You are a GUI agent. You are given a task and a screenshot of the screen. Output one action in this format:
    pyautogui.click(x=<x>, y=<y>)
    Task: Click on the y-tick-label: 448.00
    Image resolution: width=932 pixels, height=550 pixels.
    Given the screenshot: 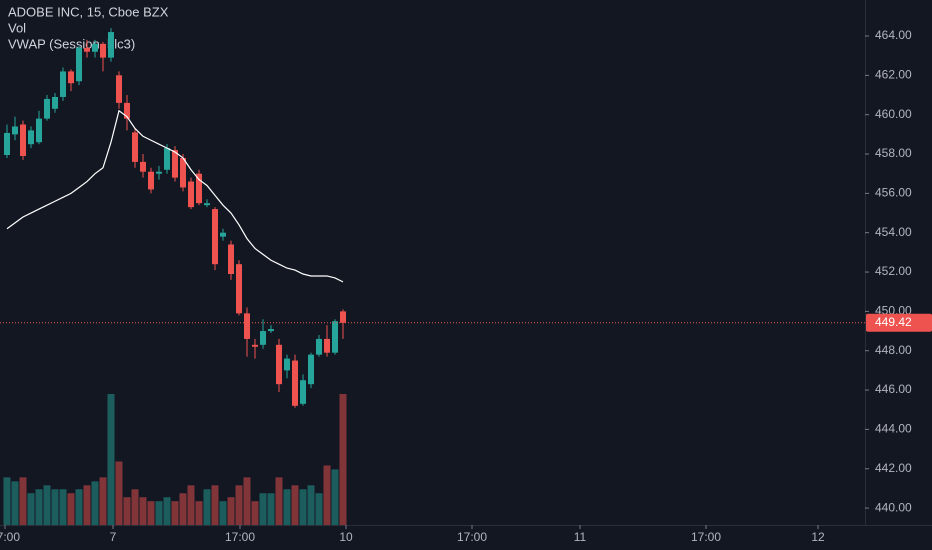 What is the action you would take?
    pyautogui.click(x=893, y=350)
    